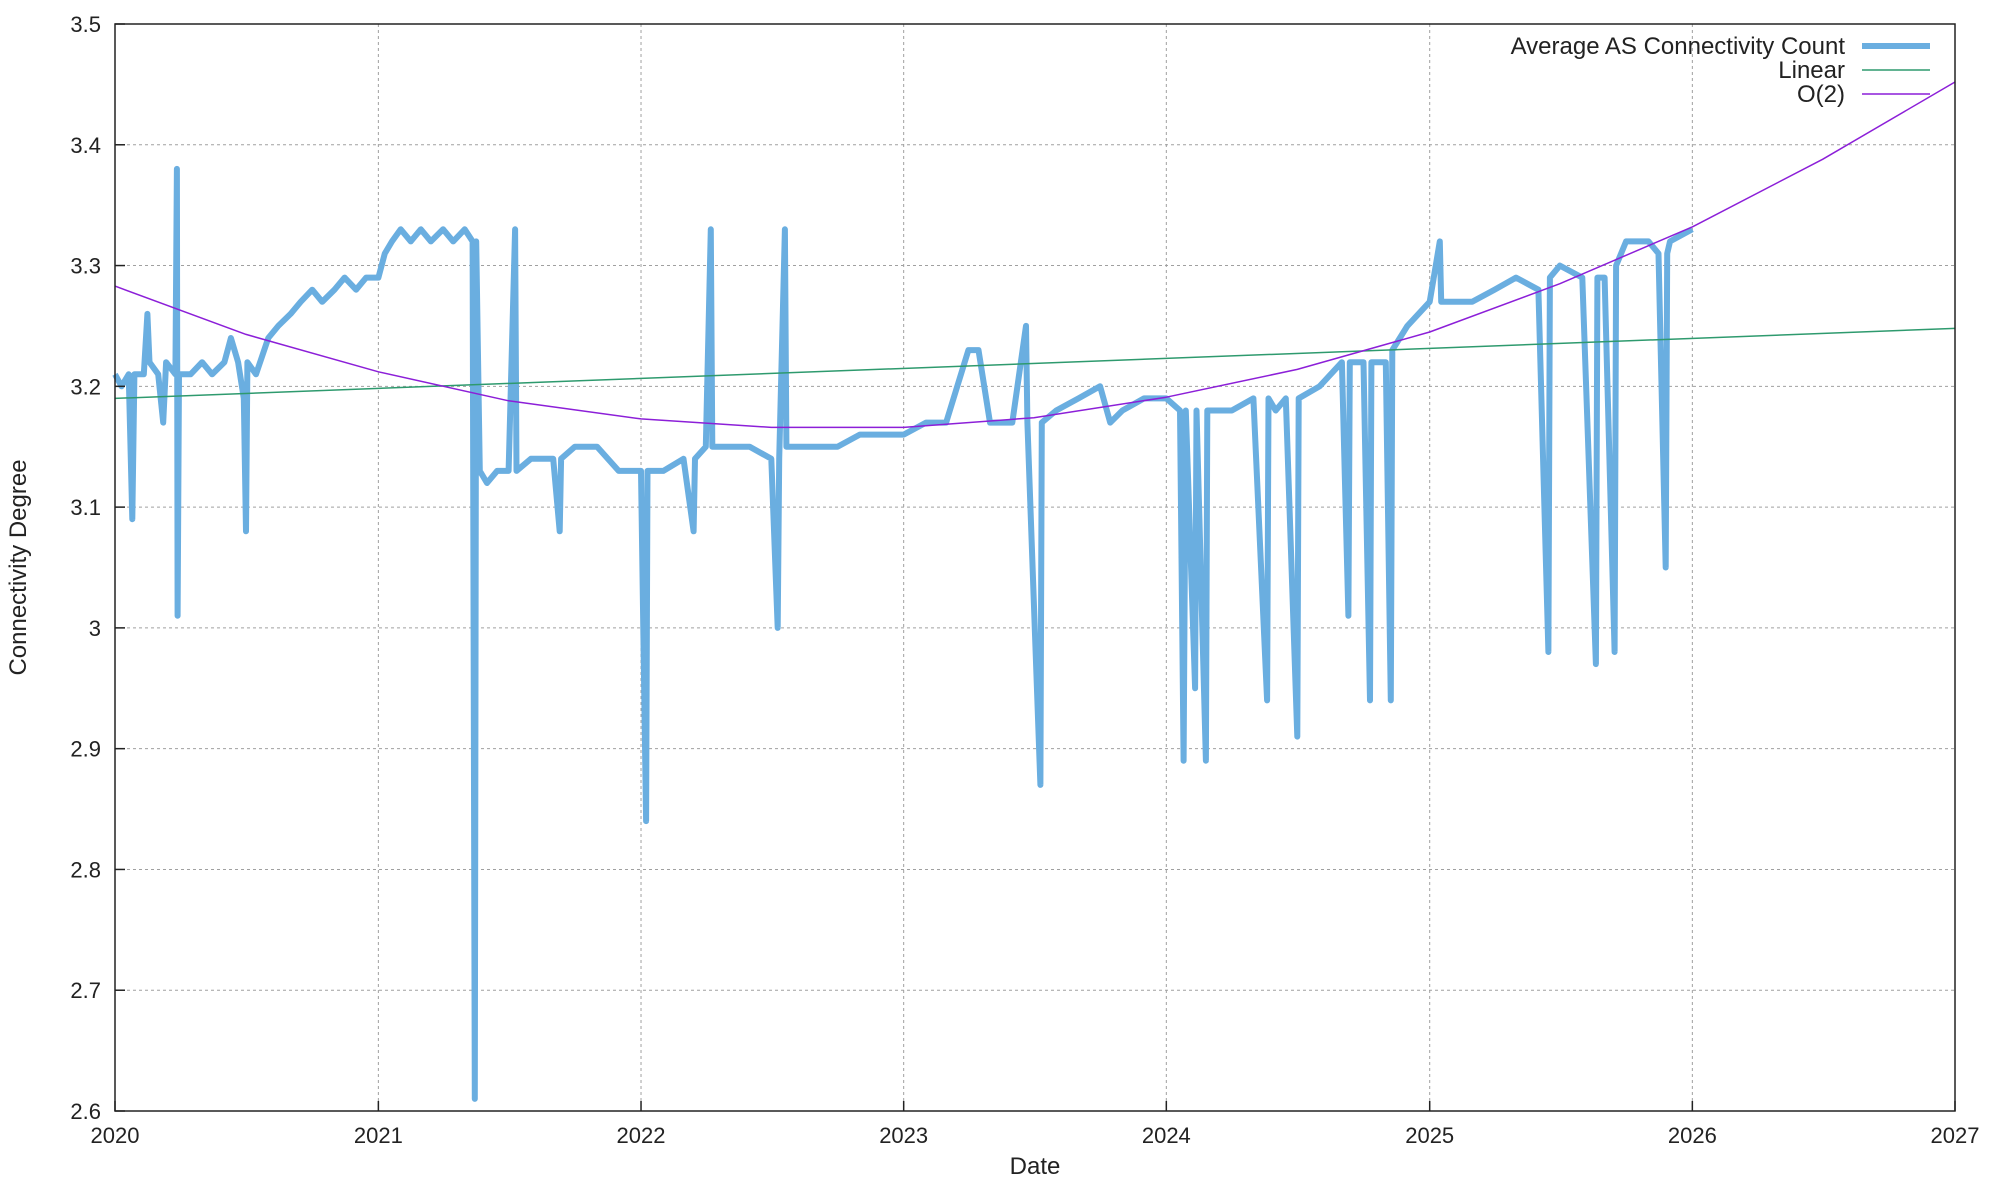 The height and width of the screenshot is (1184, 1996). What do you see at coordinates (378, 1135) in the screenshot?
I see `x-tick-label: 2021` at bounding box center [378, 1135].